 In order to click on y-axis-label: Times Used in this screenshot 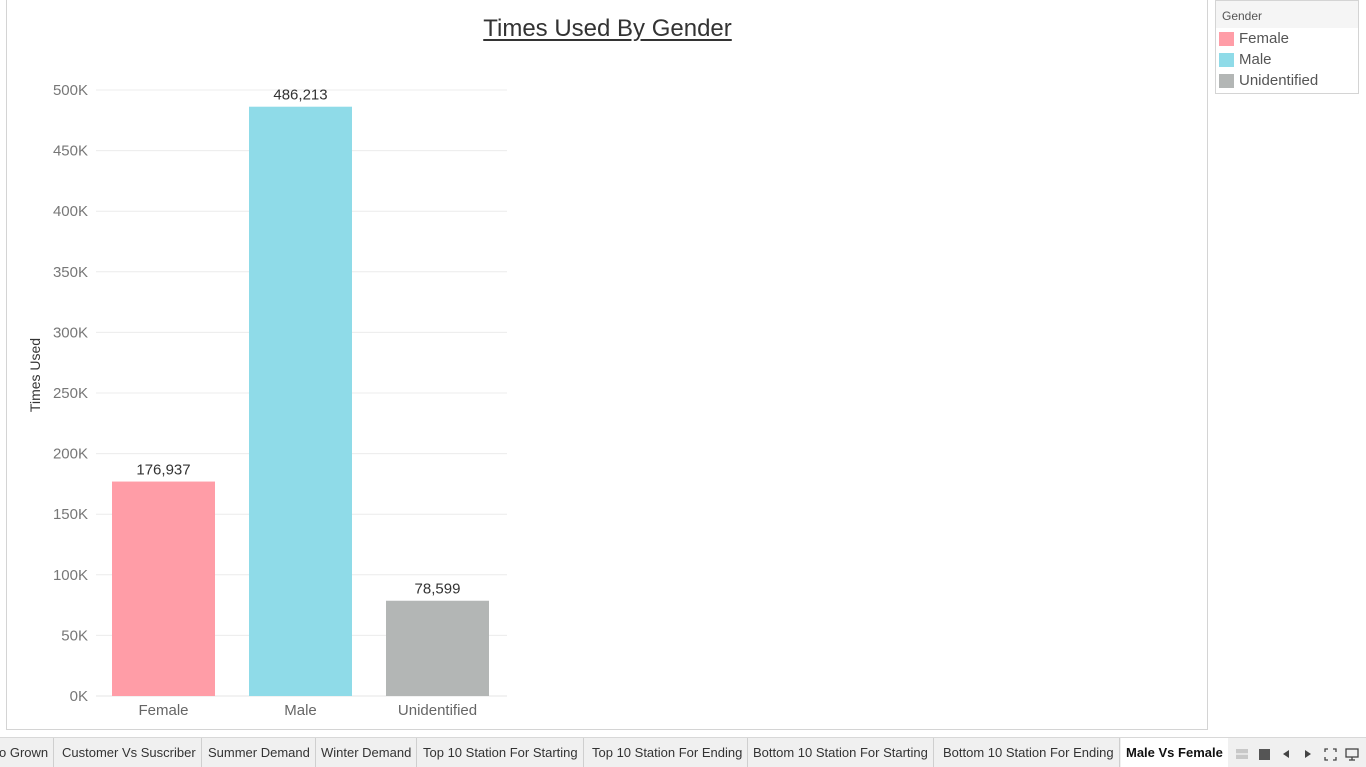, I will do `click(35, 375)`.